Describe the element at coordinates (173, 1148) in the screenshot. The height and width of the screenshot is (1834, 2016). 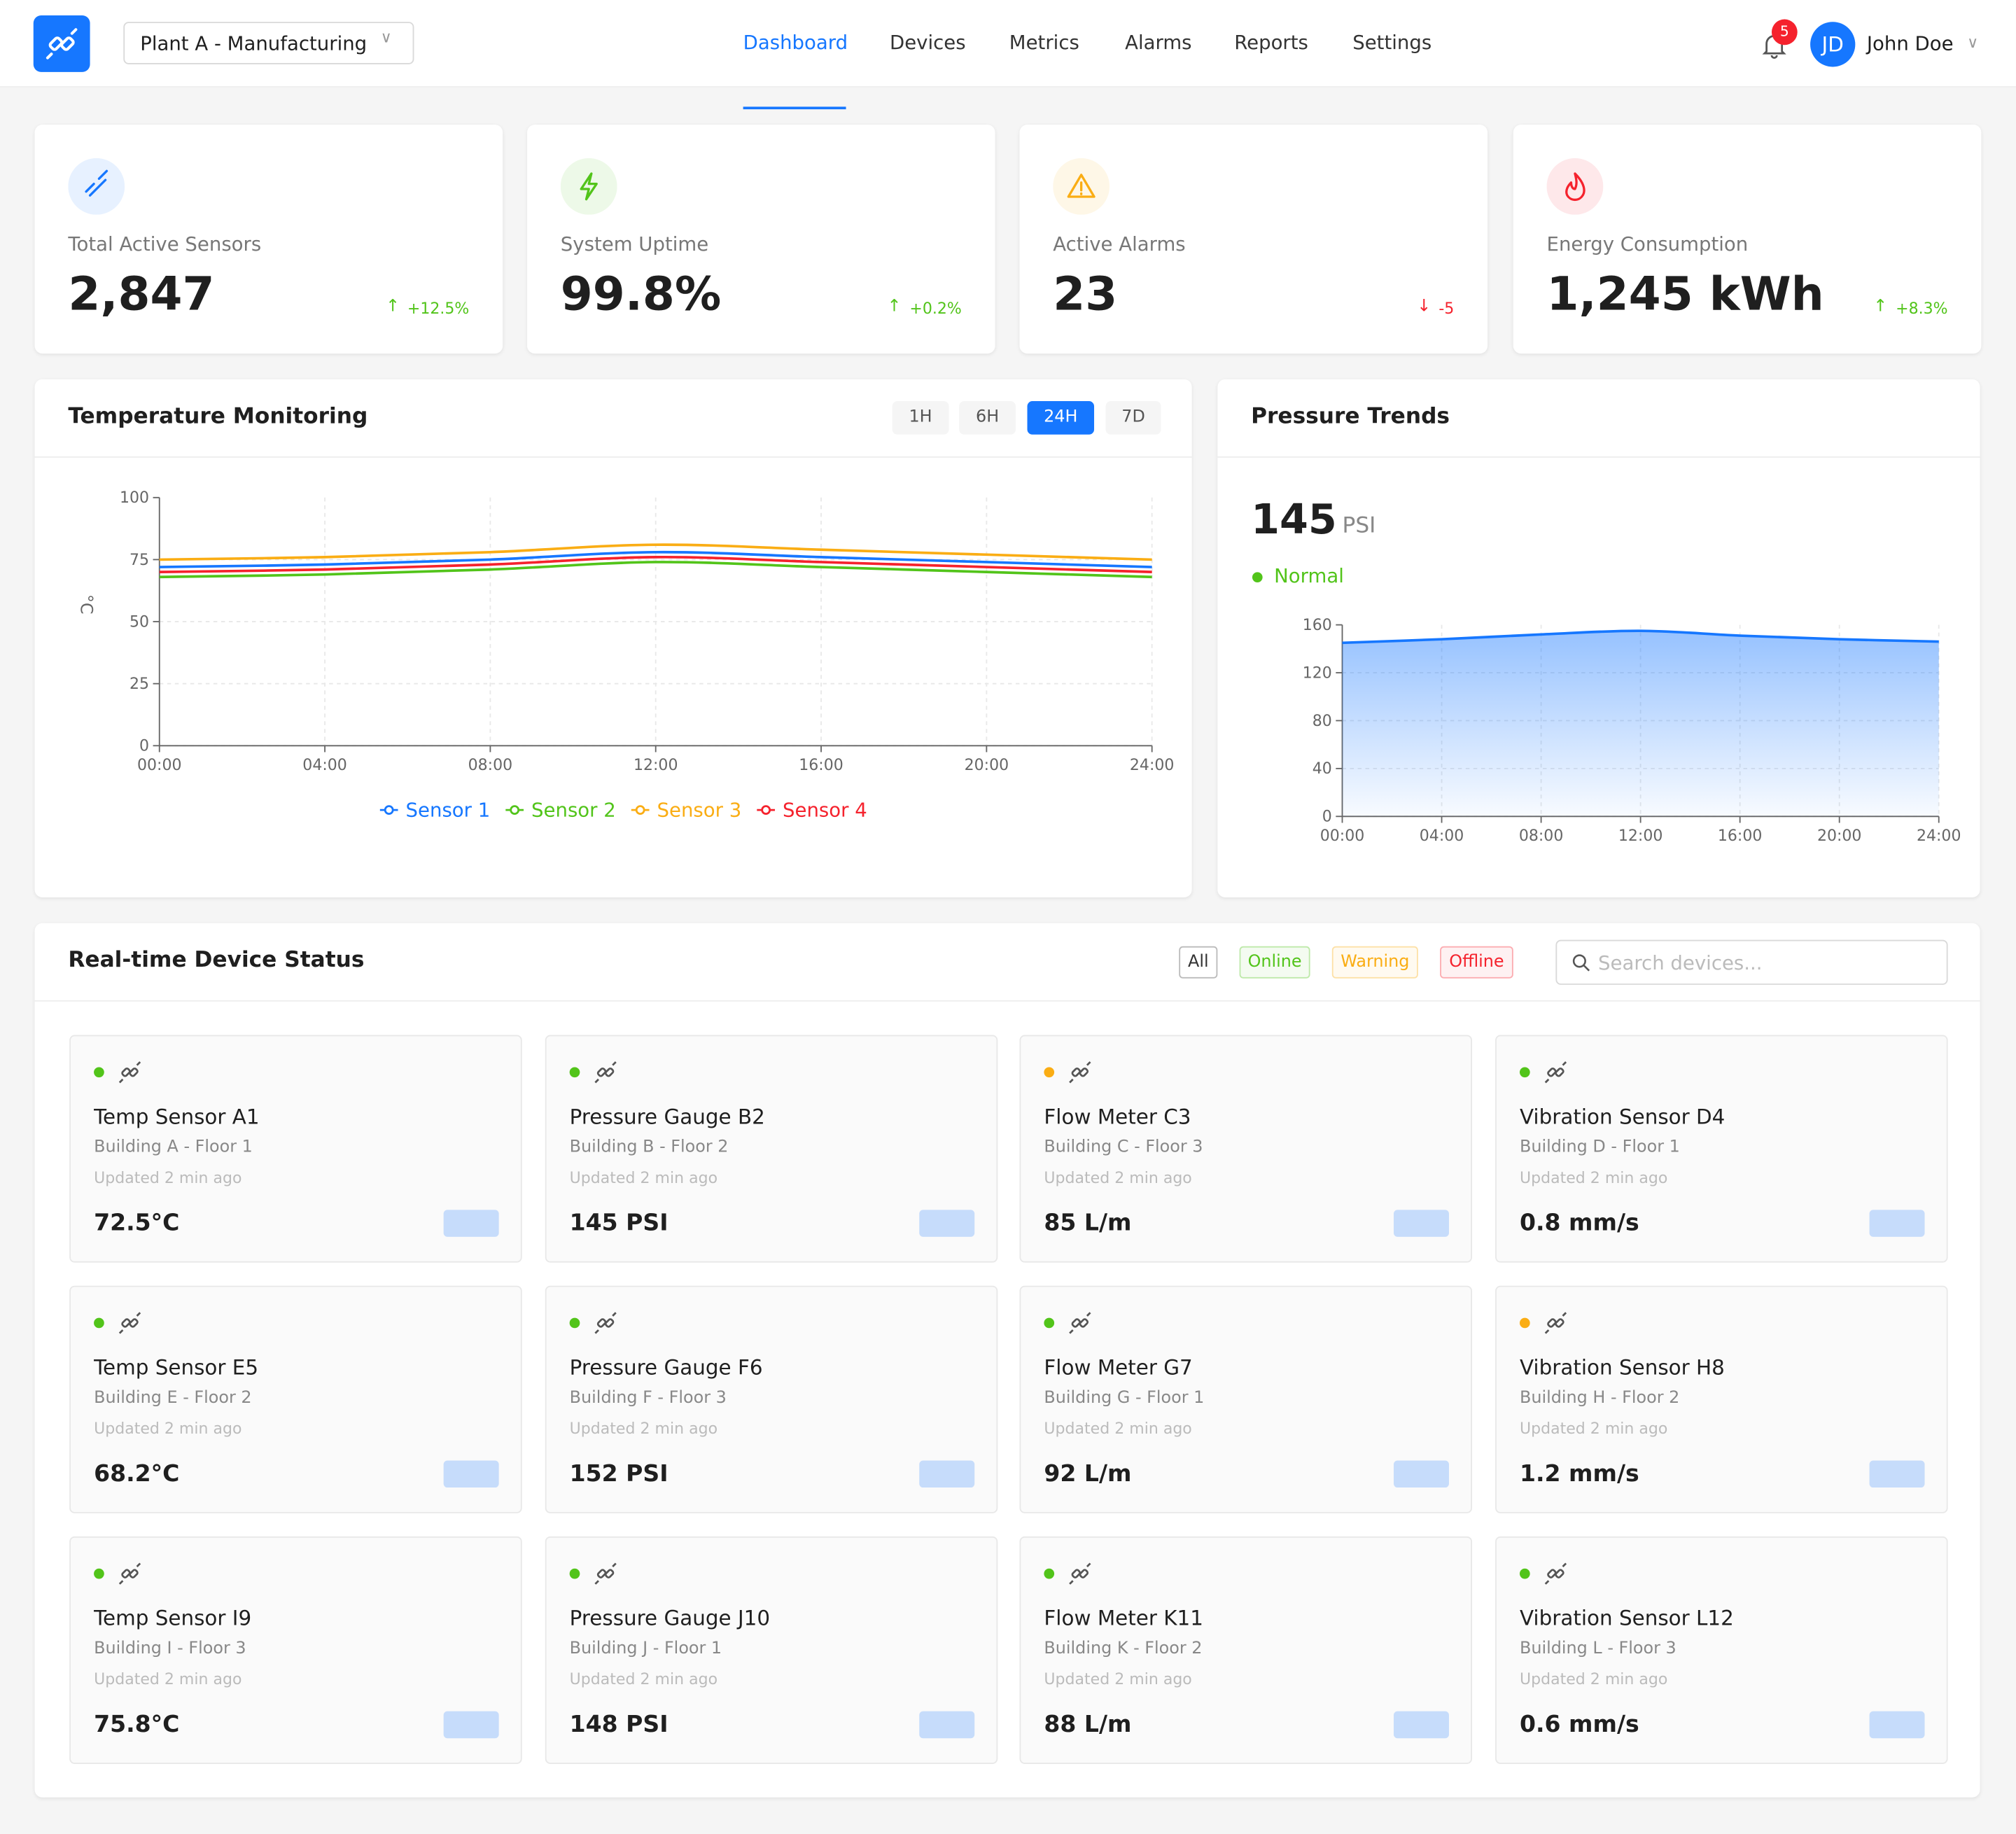
I see `device-location: Building A - Floor 1` at that location.